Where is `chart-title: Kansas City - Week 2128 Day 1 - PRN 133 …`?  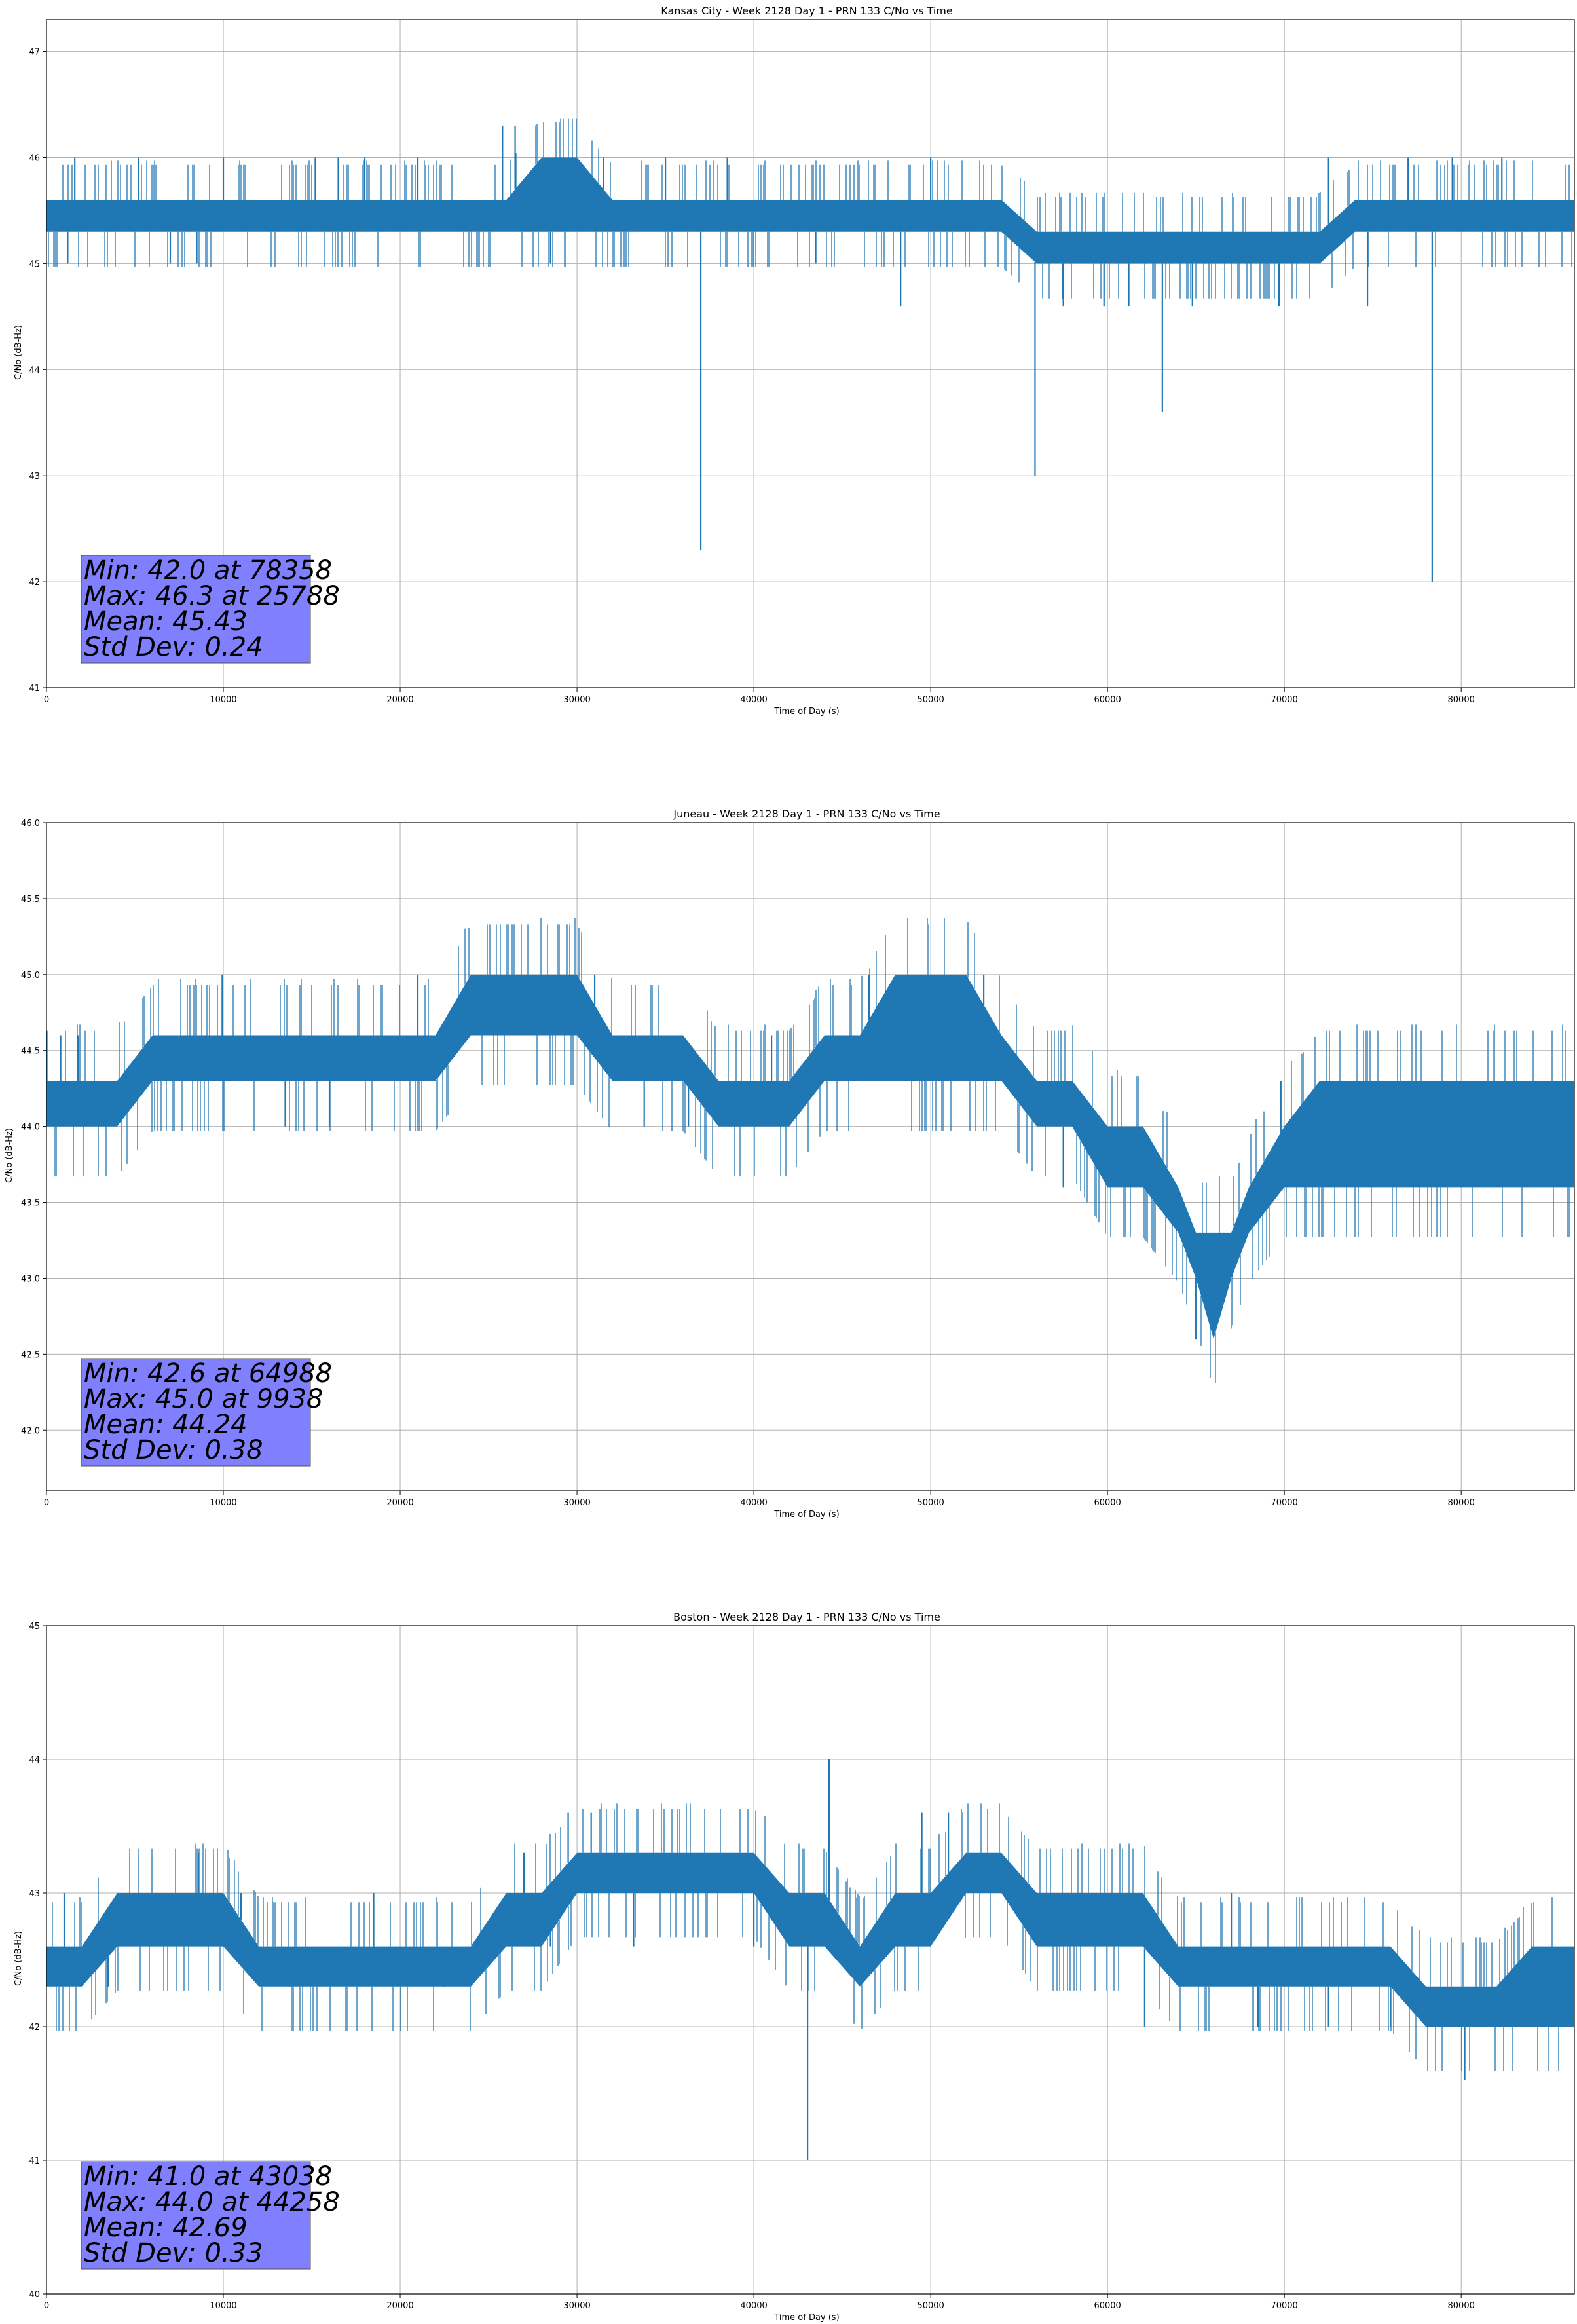
chart-title: Kansas City - Week 2128 Day 1 - PRN 133 … is located at coordinates (806, 11).